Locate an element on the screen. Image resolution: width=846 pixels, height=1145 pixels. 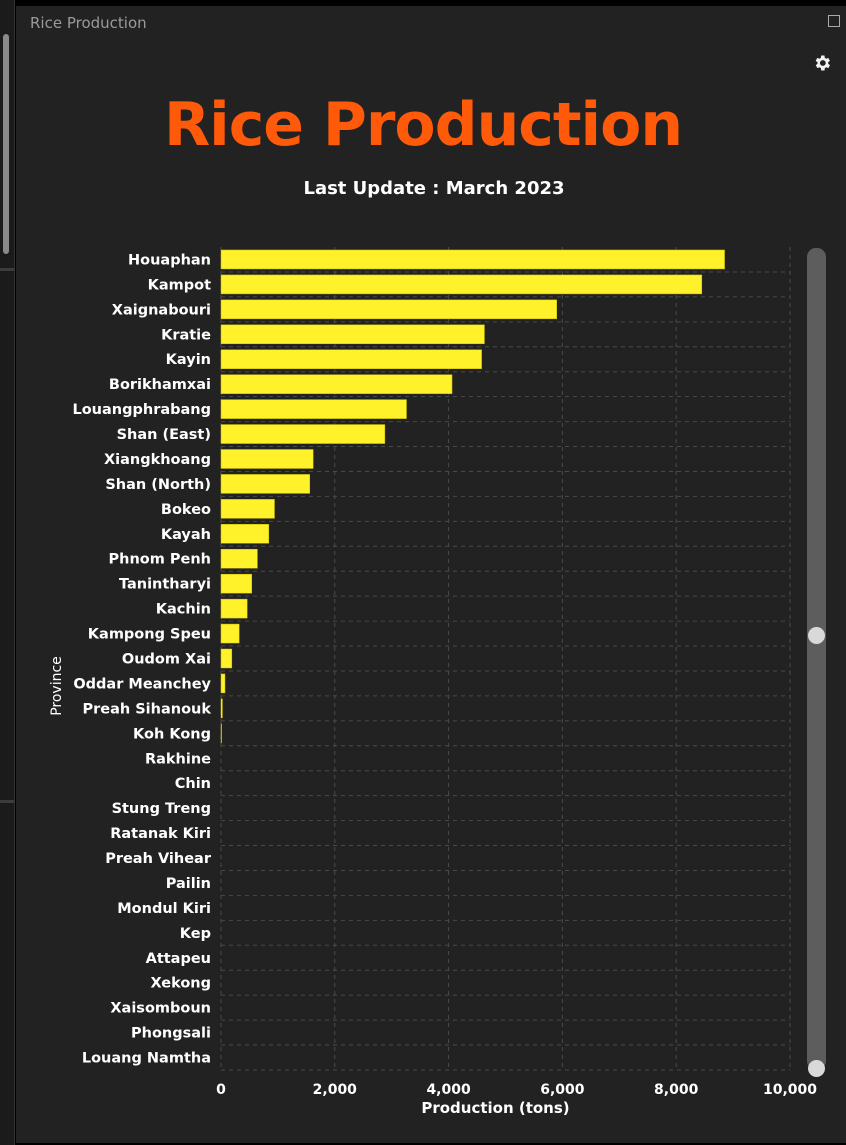
x-tick-label: 4,000 is located at coordinates (448, 1090).